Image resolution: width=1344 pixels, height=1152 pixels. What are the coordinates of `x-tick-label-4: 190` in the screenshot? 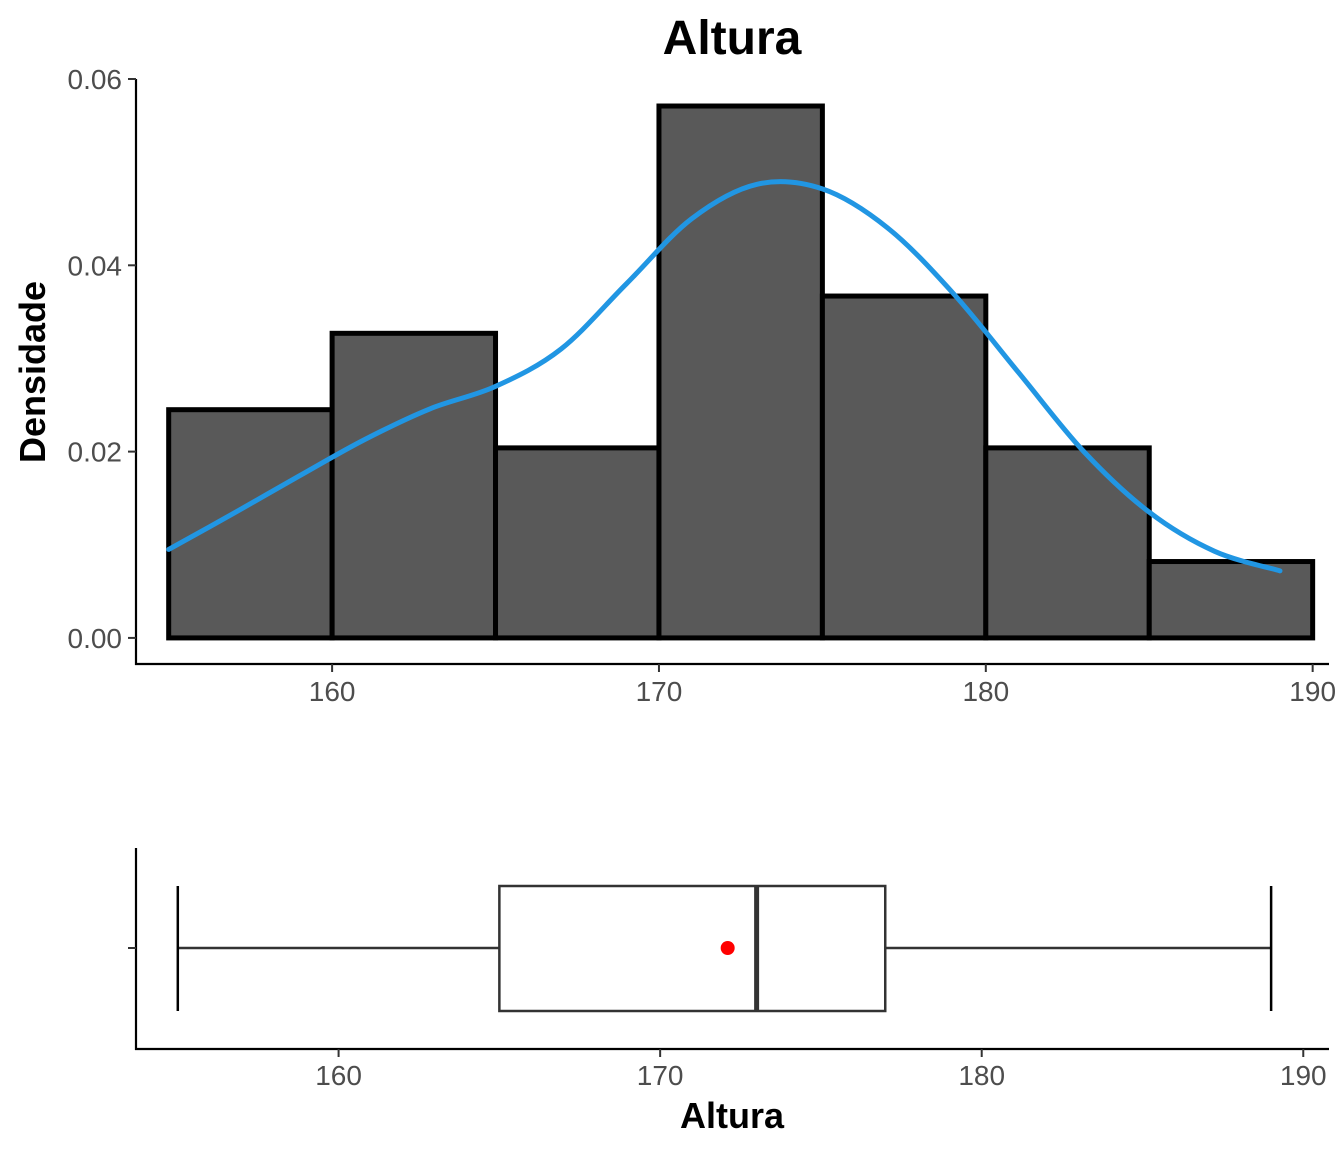 It's located at (1312, 691).